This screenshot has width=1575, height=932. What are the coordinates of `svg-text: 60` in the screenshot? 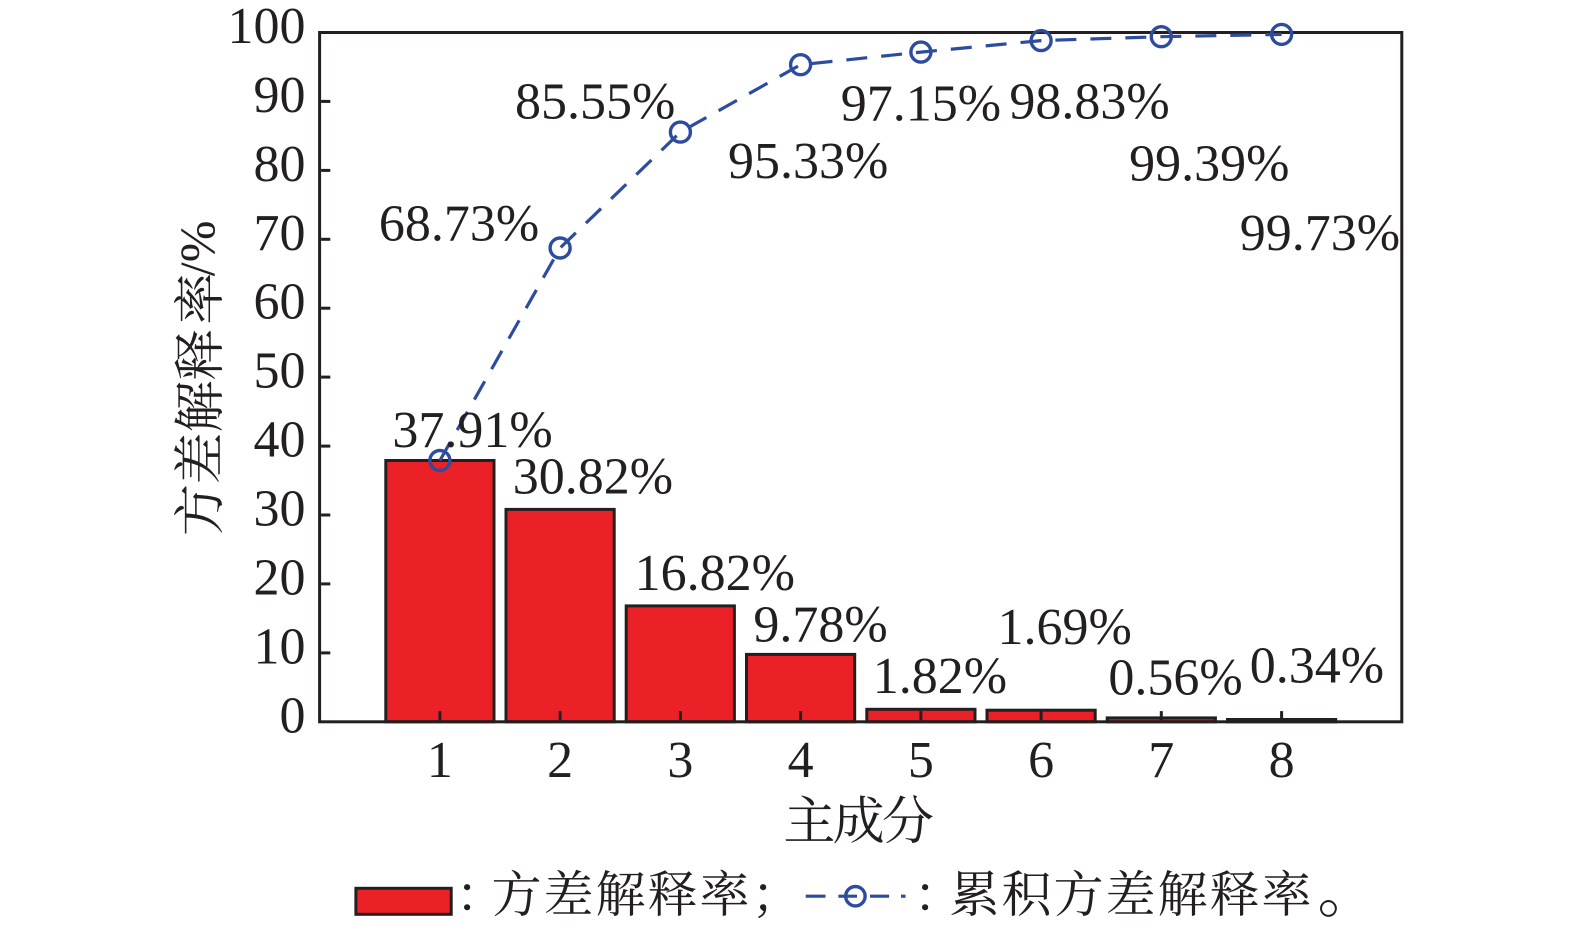 It's located at (280, 302).